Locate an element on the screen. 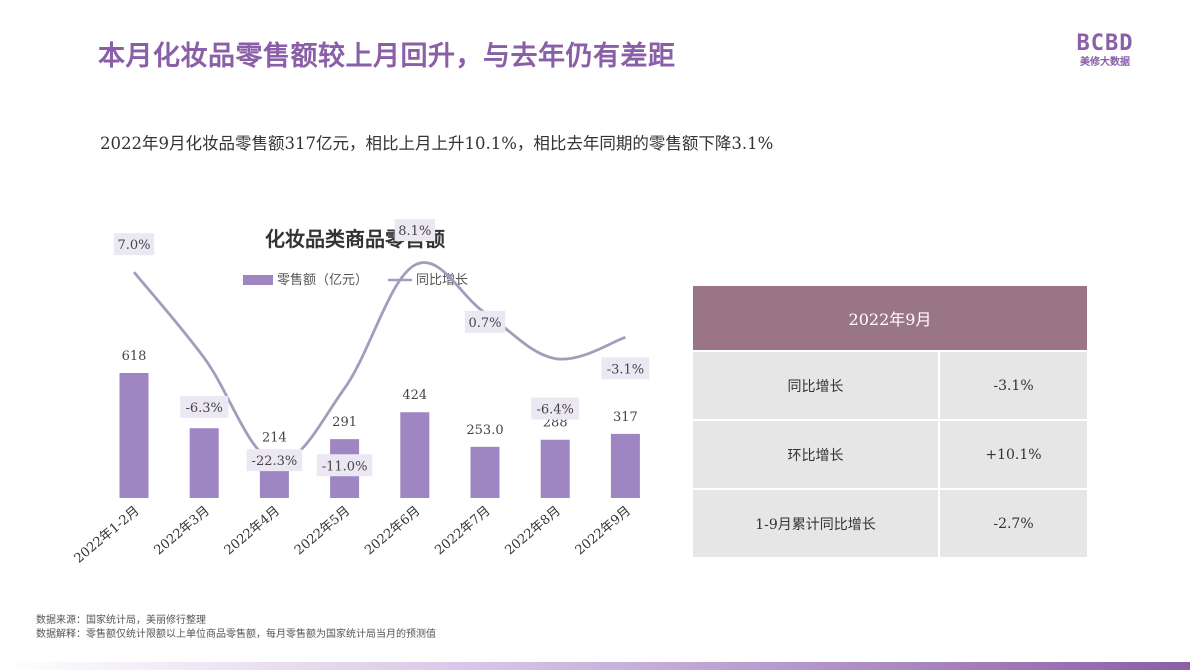 The height and width of the screenshot is (670, 1190). row-value-ytd: -2.7% is located at coordinates (1013, 524).